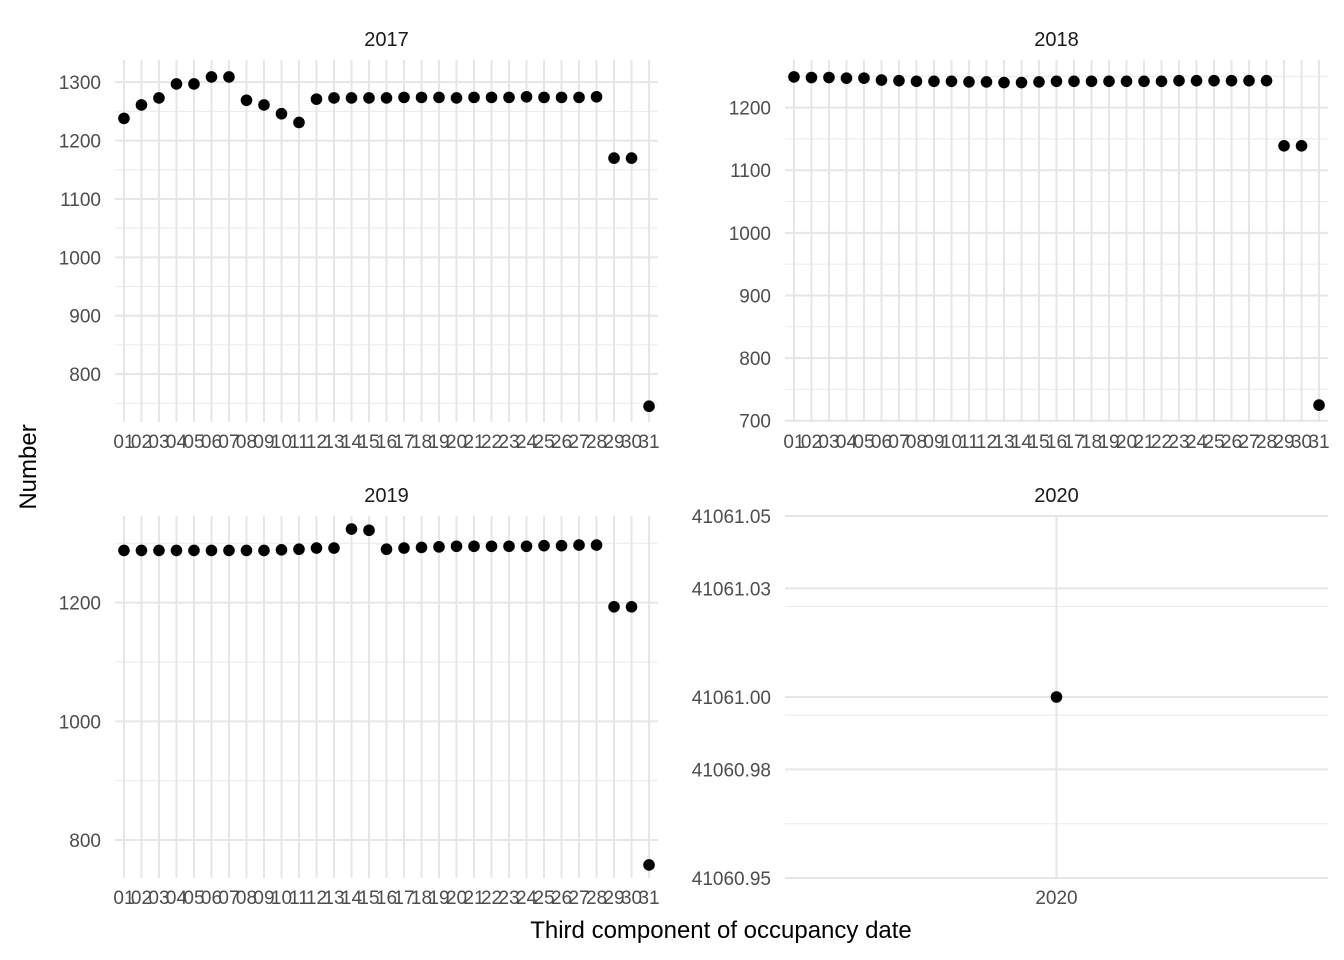 The image size is (1344, 960). Describe the element at coordinates (386, 496) in the screenshot. I see `panel-title: 2019` at that location.